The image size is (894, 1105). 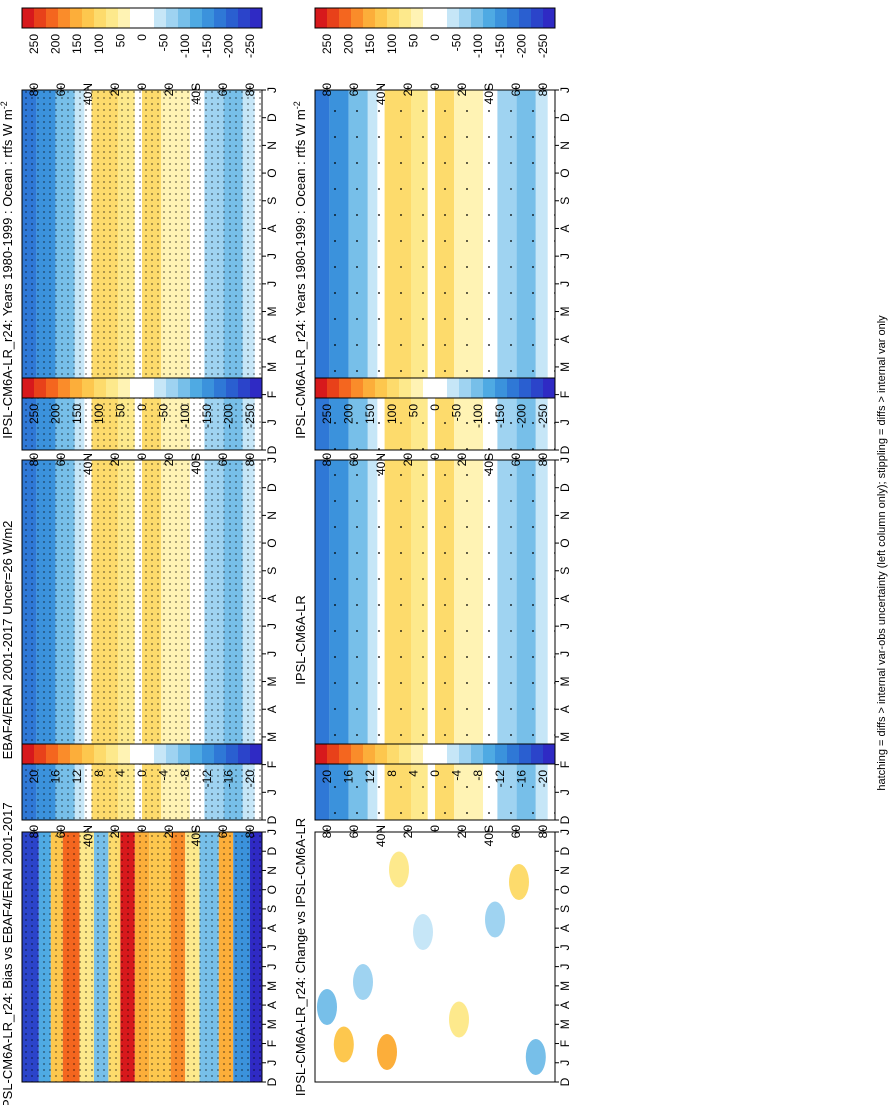 What do you see at coordinates (435, 957) in the screenshot?
I see `heatmap-field` at bounding box center [435, 957].